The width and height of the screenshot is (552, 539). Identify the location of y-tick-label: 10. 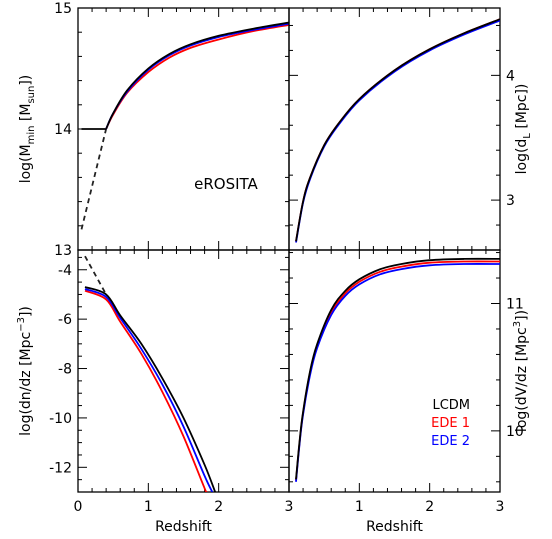
(515, 432).